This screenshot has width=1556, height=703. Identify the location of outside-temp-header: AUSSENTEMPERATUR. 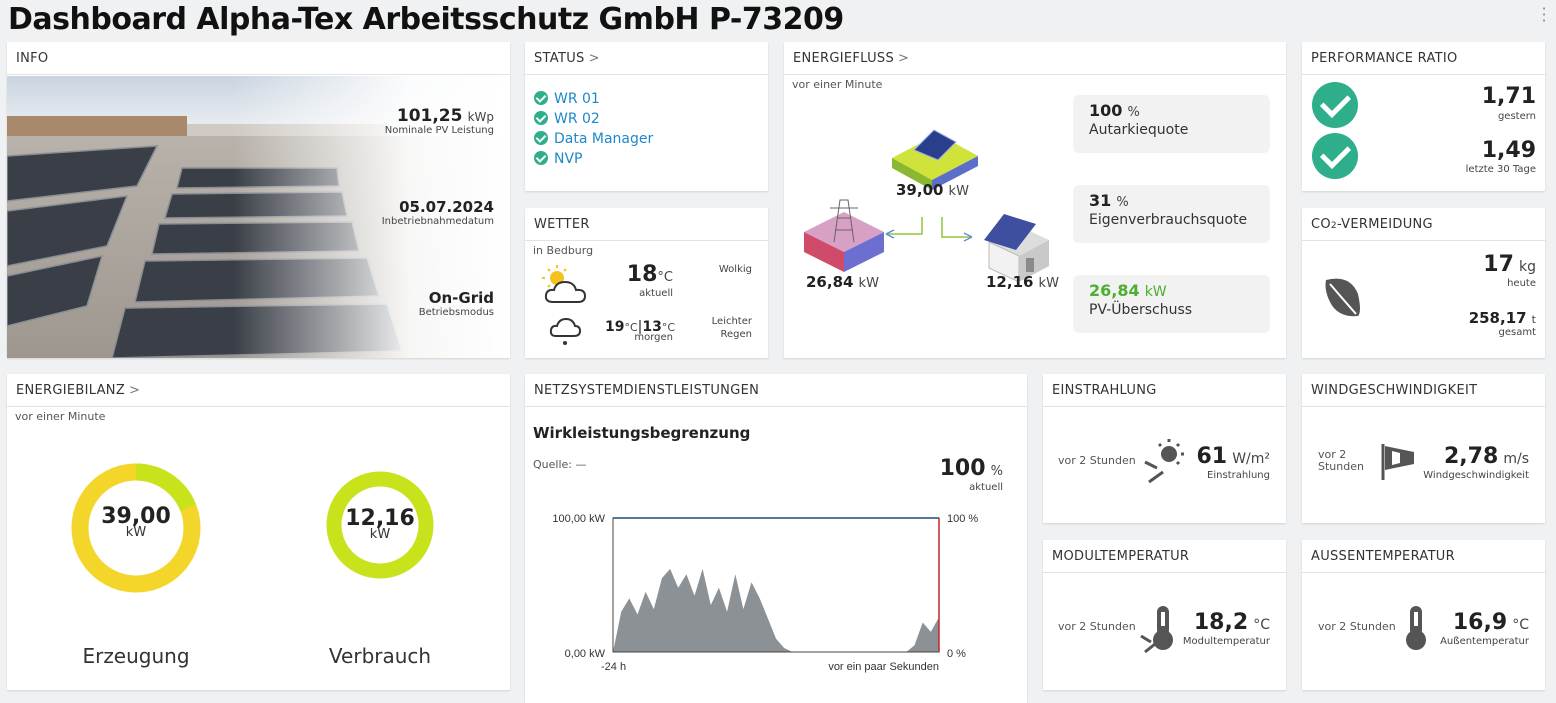
(1423, 556).